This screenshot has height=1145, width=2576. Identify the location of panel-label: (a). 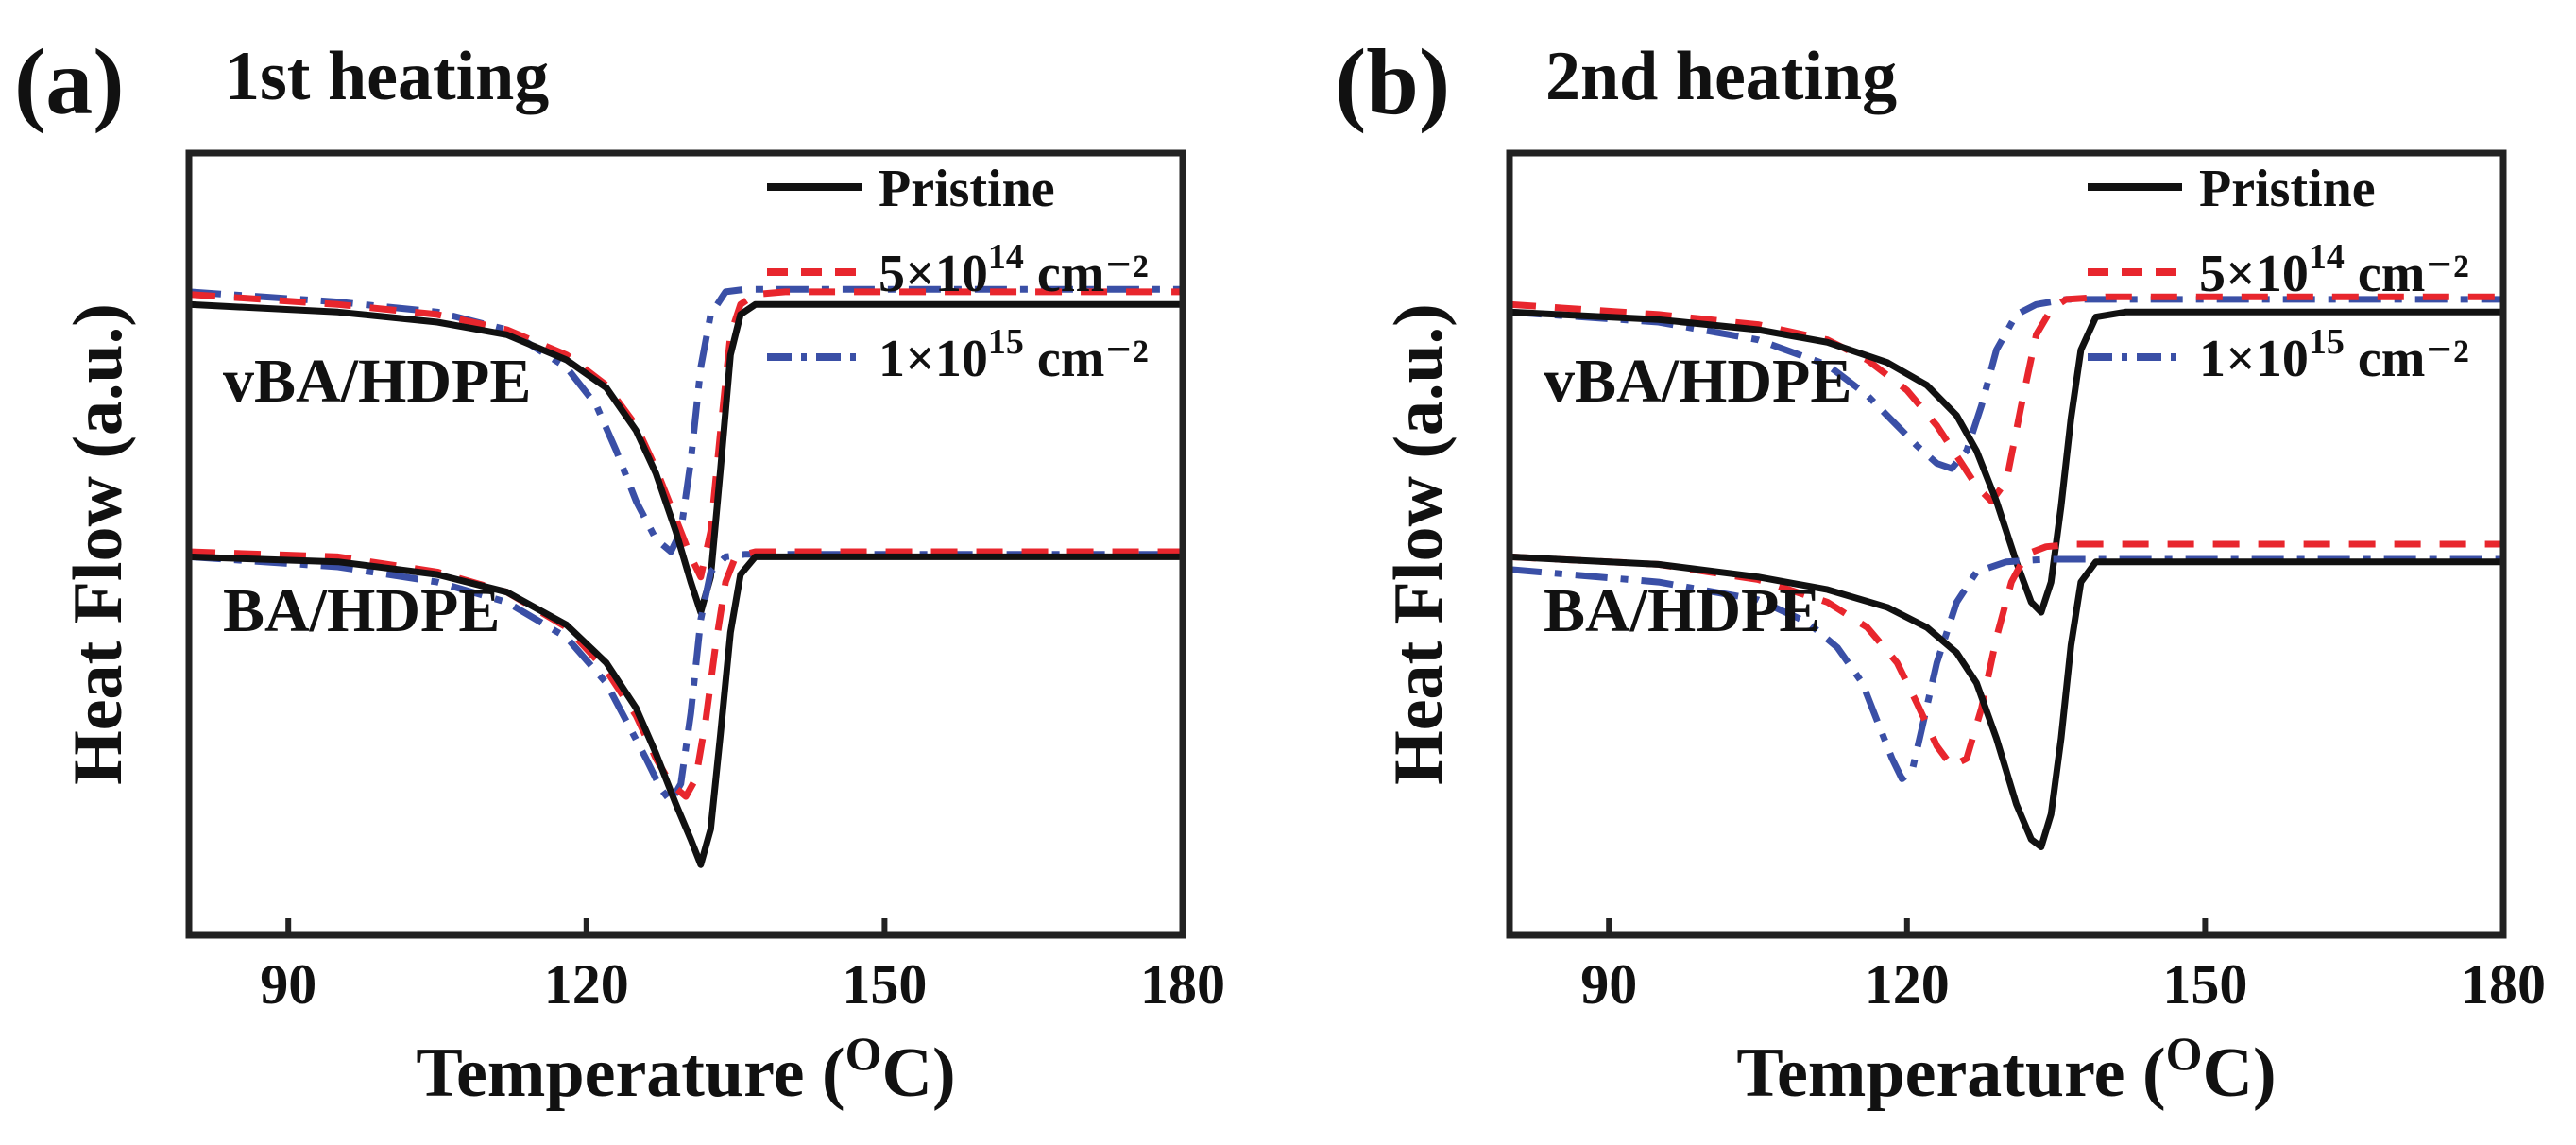
(69, 81).